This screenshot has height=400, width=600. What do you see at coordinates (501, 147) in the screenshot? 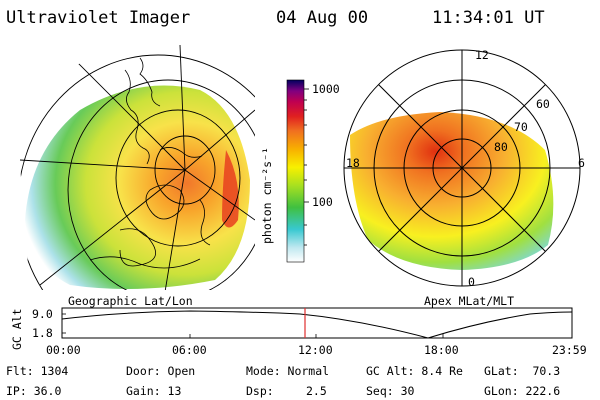
I see `mlat-label-80: 80` at bounding box center [501, 147].